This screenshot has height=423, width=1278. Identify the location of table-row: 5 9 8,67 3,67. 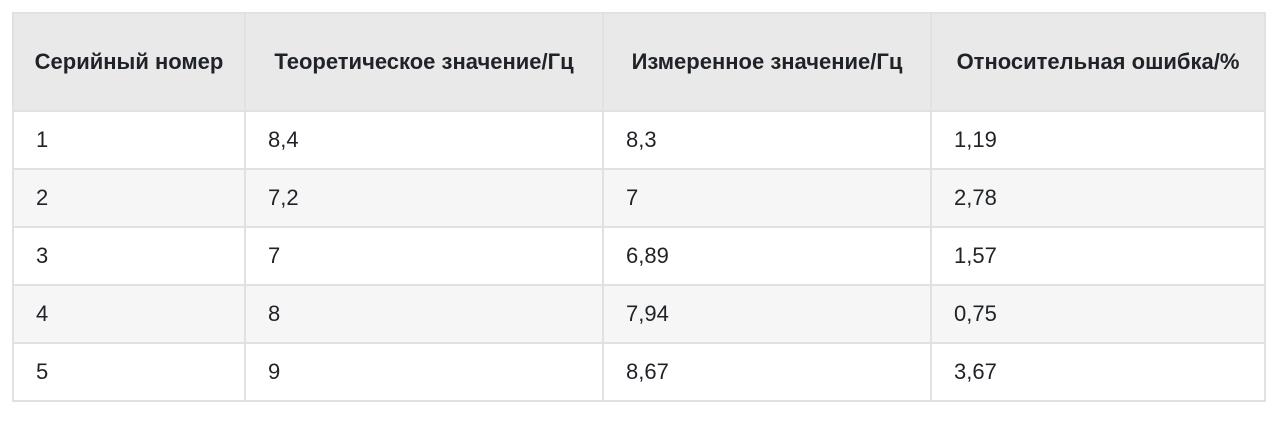
(639, 372).